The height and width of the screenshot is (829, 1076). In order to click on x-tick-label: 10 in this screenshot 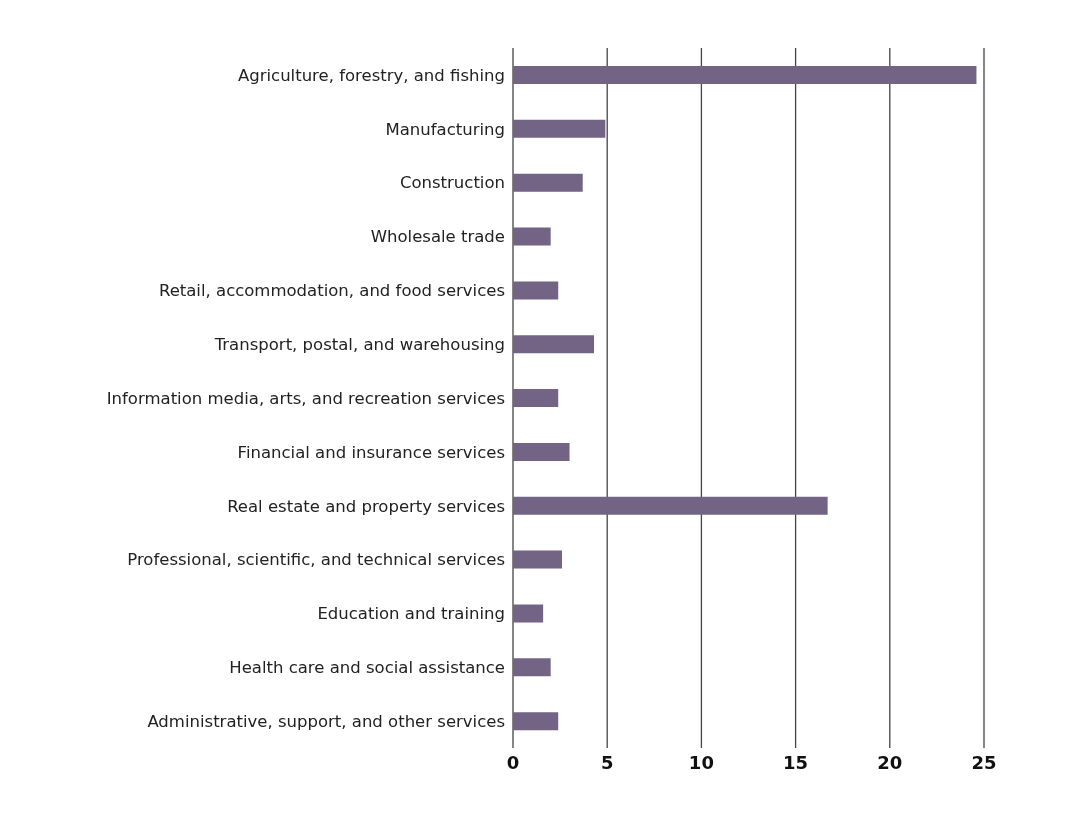, I will do `click(701, 762)`.